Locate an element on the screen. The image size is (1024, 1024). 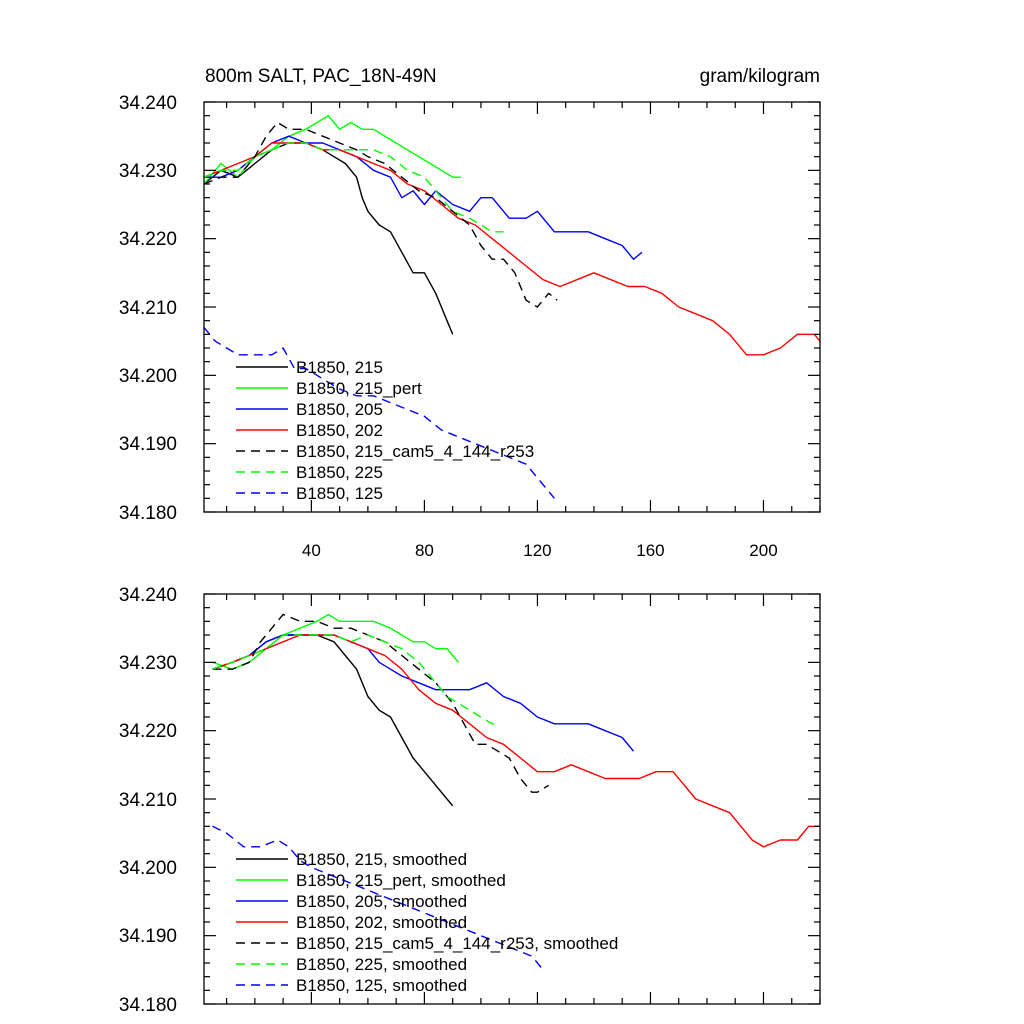
legend-label: B1850, 225 is located at coordinates (339, 472).